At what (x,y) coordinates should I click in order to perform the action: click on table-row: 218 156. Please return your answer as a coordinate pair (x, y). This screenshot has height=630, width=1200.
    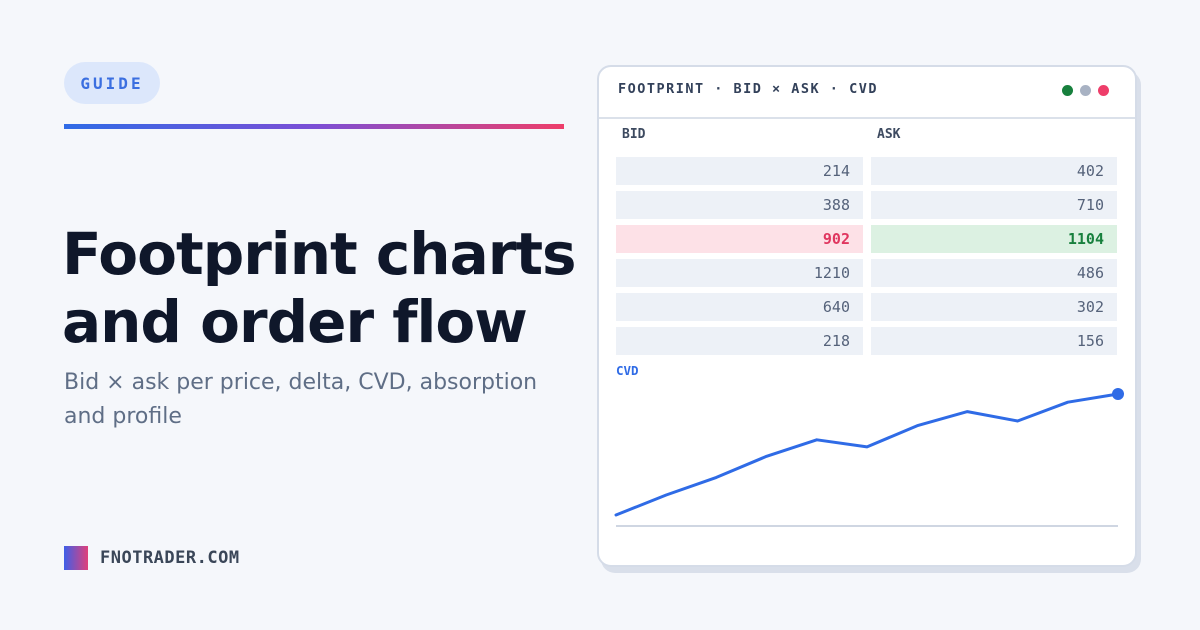
    Looking at the image, I should click on (867, 341).